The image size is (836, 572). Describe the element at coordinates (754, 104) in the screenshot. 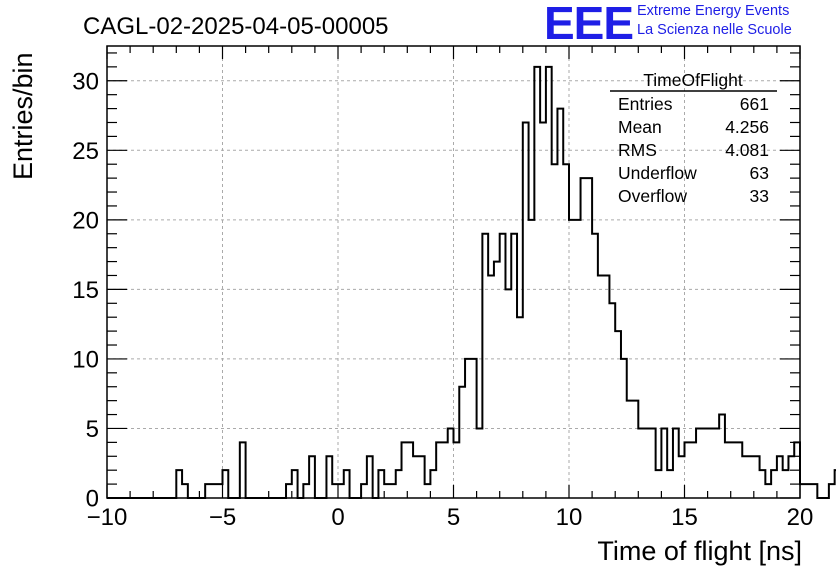

I see `stats-row-value: 661` at that location.